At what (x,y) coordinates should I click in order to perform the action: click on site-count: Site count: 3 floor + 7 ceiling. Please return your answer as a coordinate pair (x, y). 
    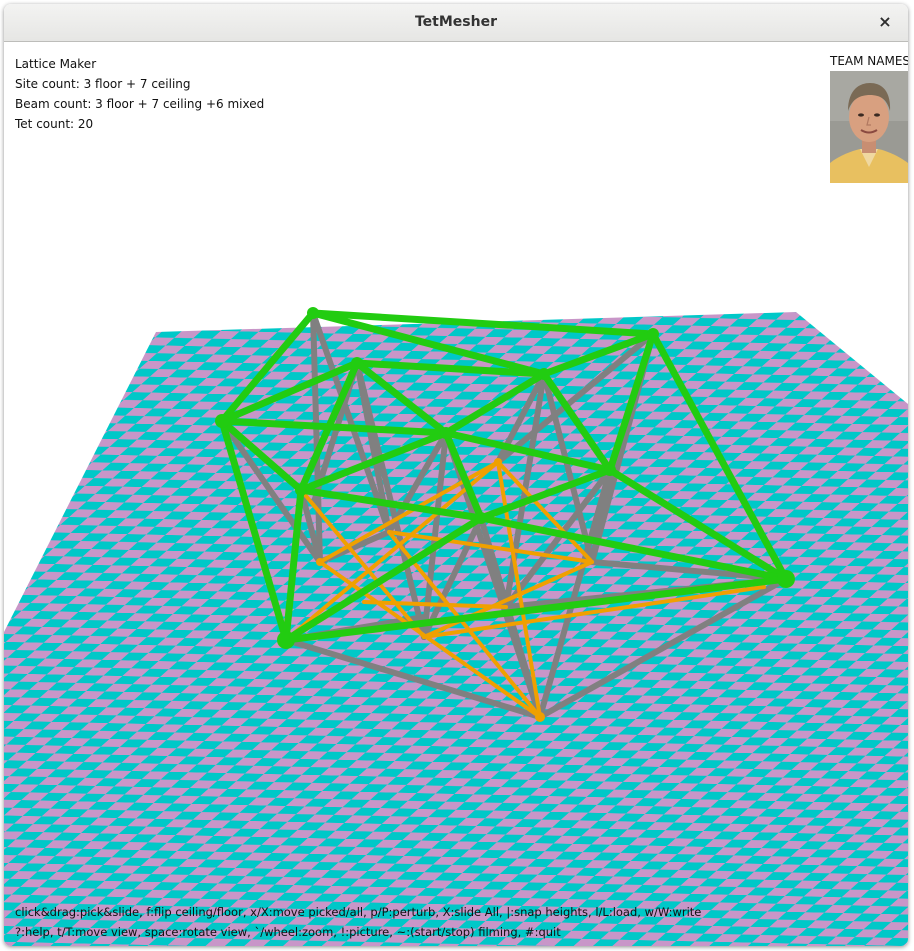
    Looking at the image, I should click on (103, 84).